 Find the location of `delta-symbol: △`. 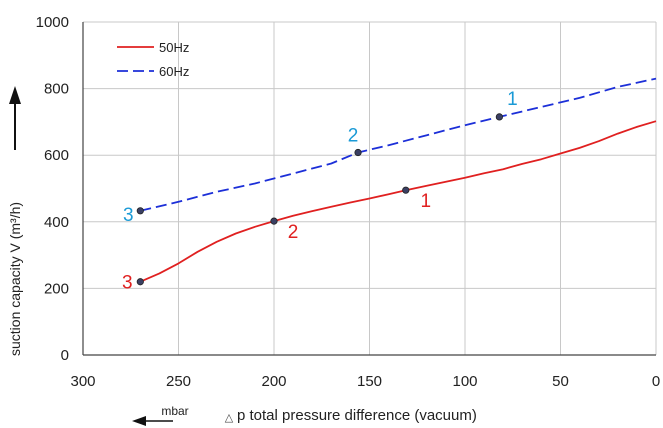

delta-symbol: △ is located at coordinates (229, 418).